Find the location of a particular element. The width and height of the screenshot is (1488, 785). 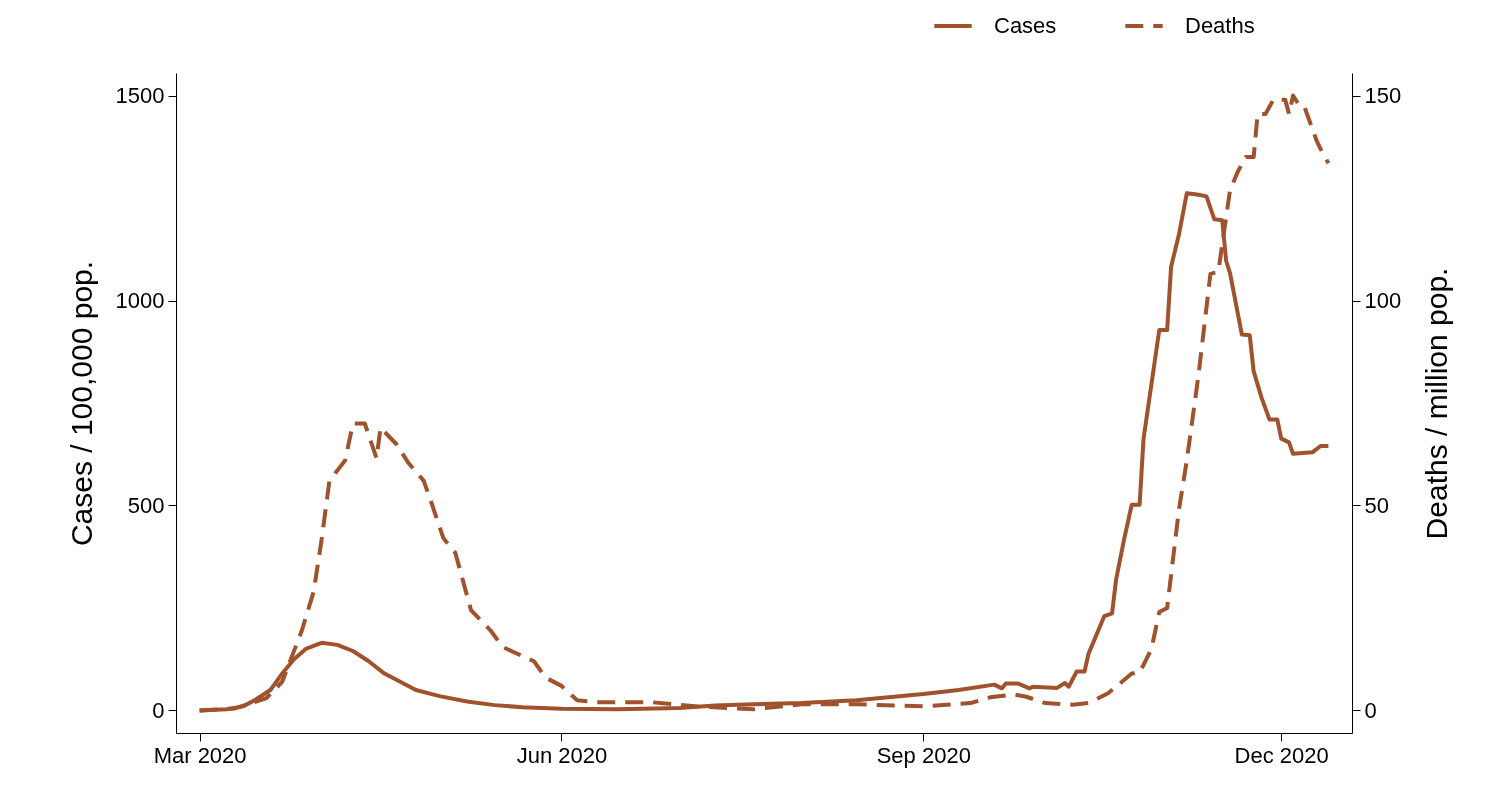

y2-axis-title: Deaths / million pop. is located at coordinates (1437, 403).